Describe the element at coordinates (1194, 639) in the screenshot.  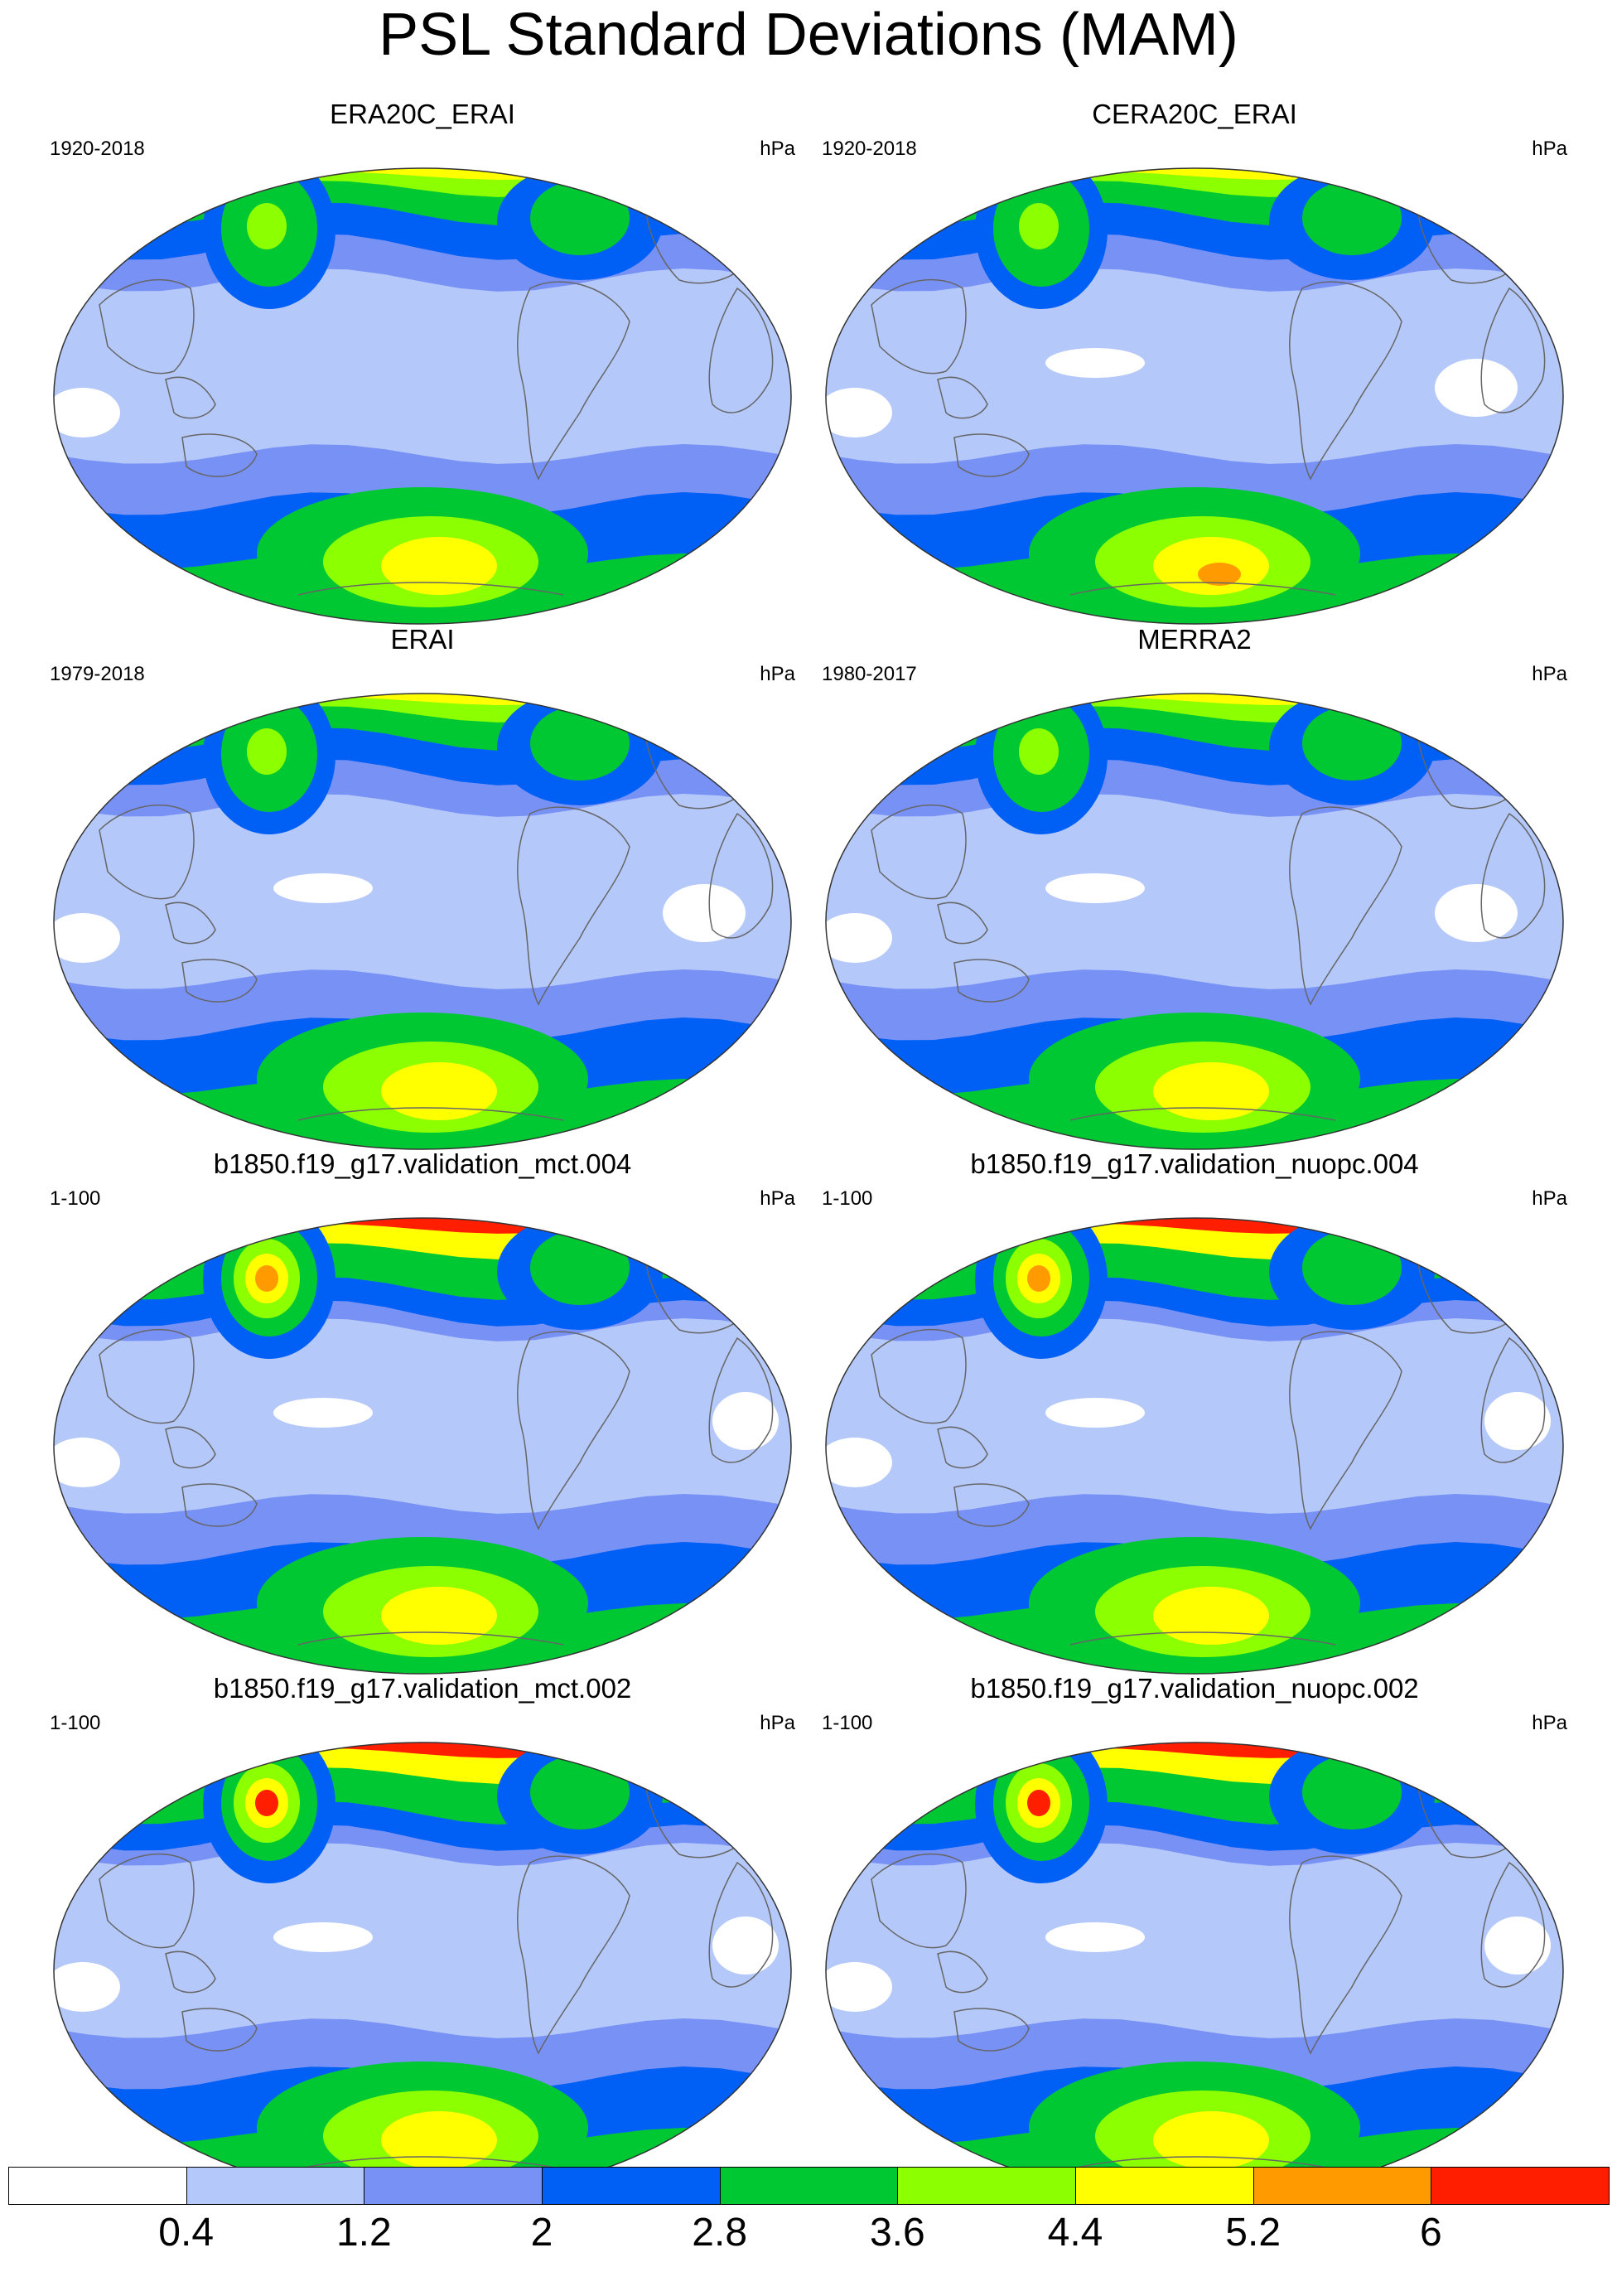
I see `panel-title: MERRA2` at that location.